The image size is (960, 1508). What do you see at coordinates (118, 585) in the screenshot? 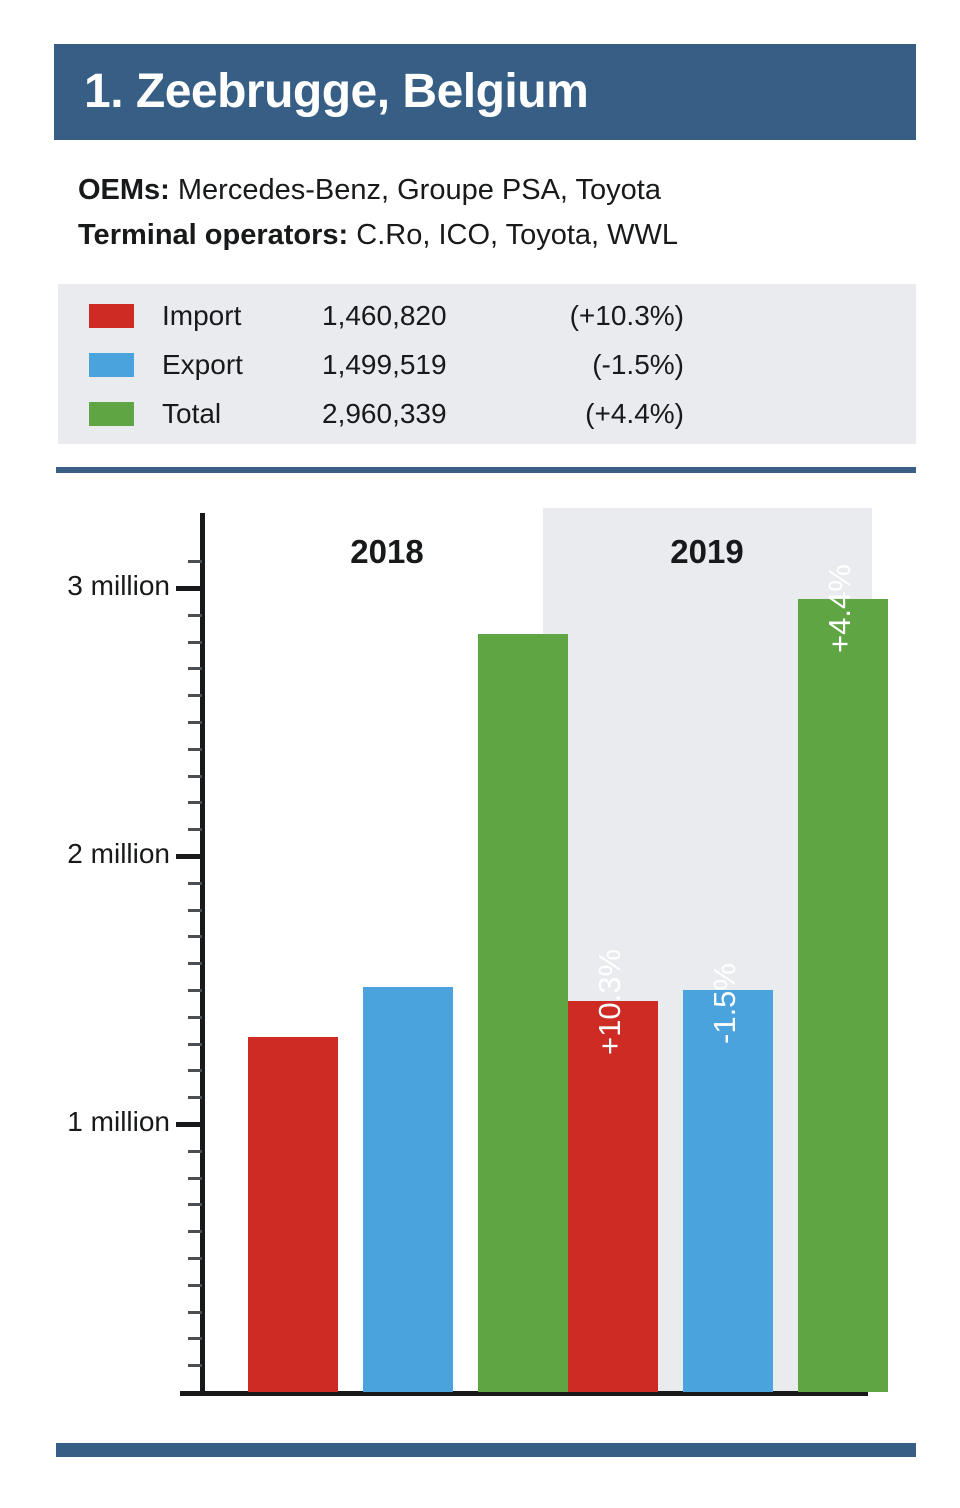
I see `y-tick-label: 3 million` at bounding box center [118, 585].